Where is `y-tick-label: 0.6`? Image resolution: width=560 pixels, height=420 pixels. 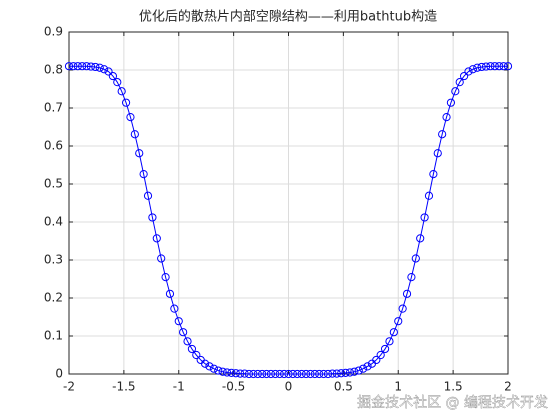
y-tick-label: 0.6 is located at coordinates (53, 146).